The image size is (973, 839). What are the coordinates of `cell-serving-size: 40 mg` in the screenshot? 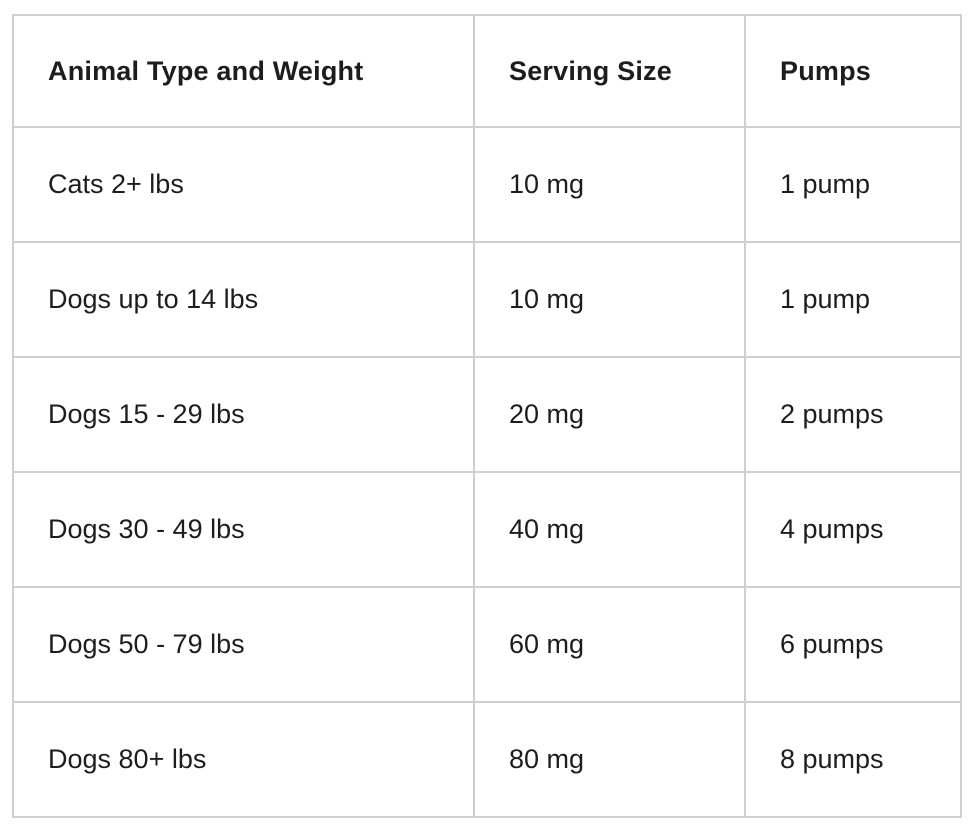 It's located at (609, 529).